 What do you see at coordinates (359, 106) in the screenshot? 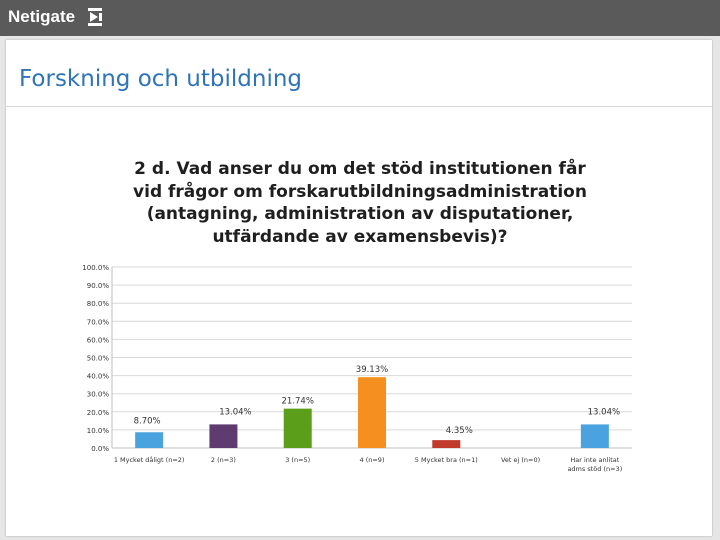
I see `title-divider` at bounding box center [359, 106].